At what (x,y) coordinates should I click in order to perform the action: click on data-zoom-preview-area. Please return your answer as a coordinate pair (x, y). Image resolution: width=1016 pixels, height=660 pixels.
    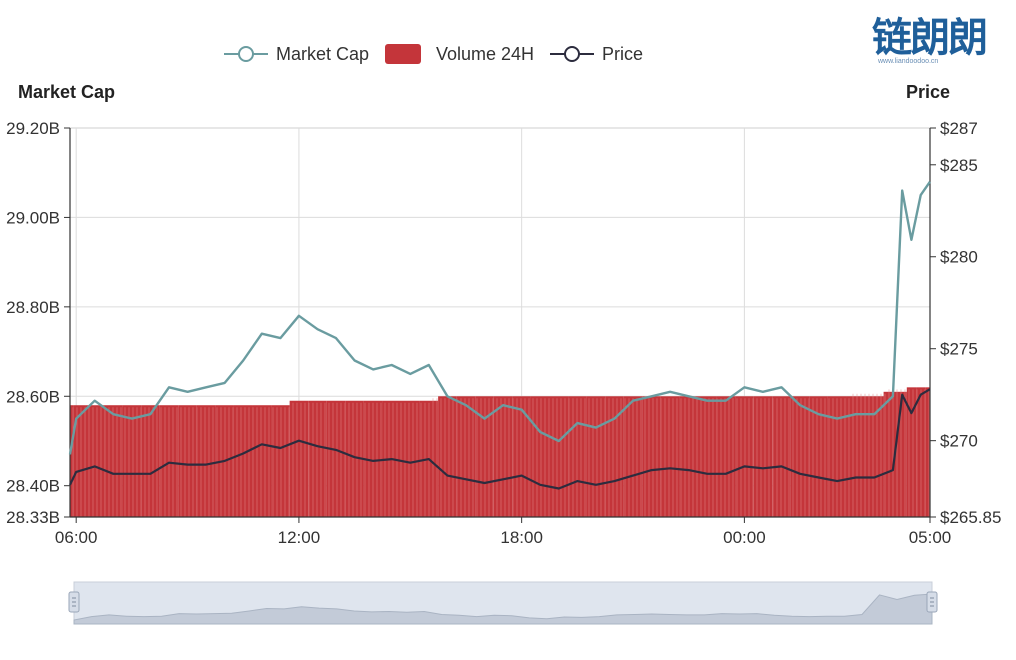
    Looking at the image, I should click on (503, 609).